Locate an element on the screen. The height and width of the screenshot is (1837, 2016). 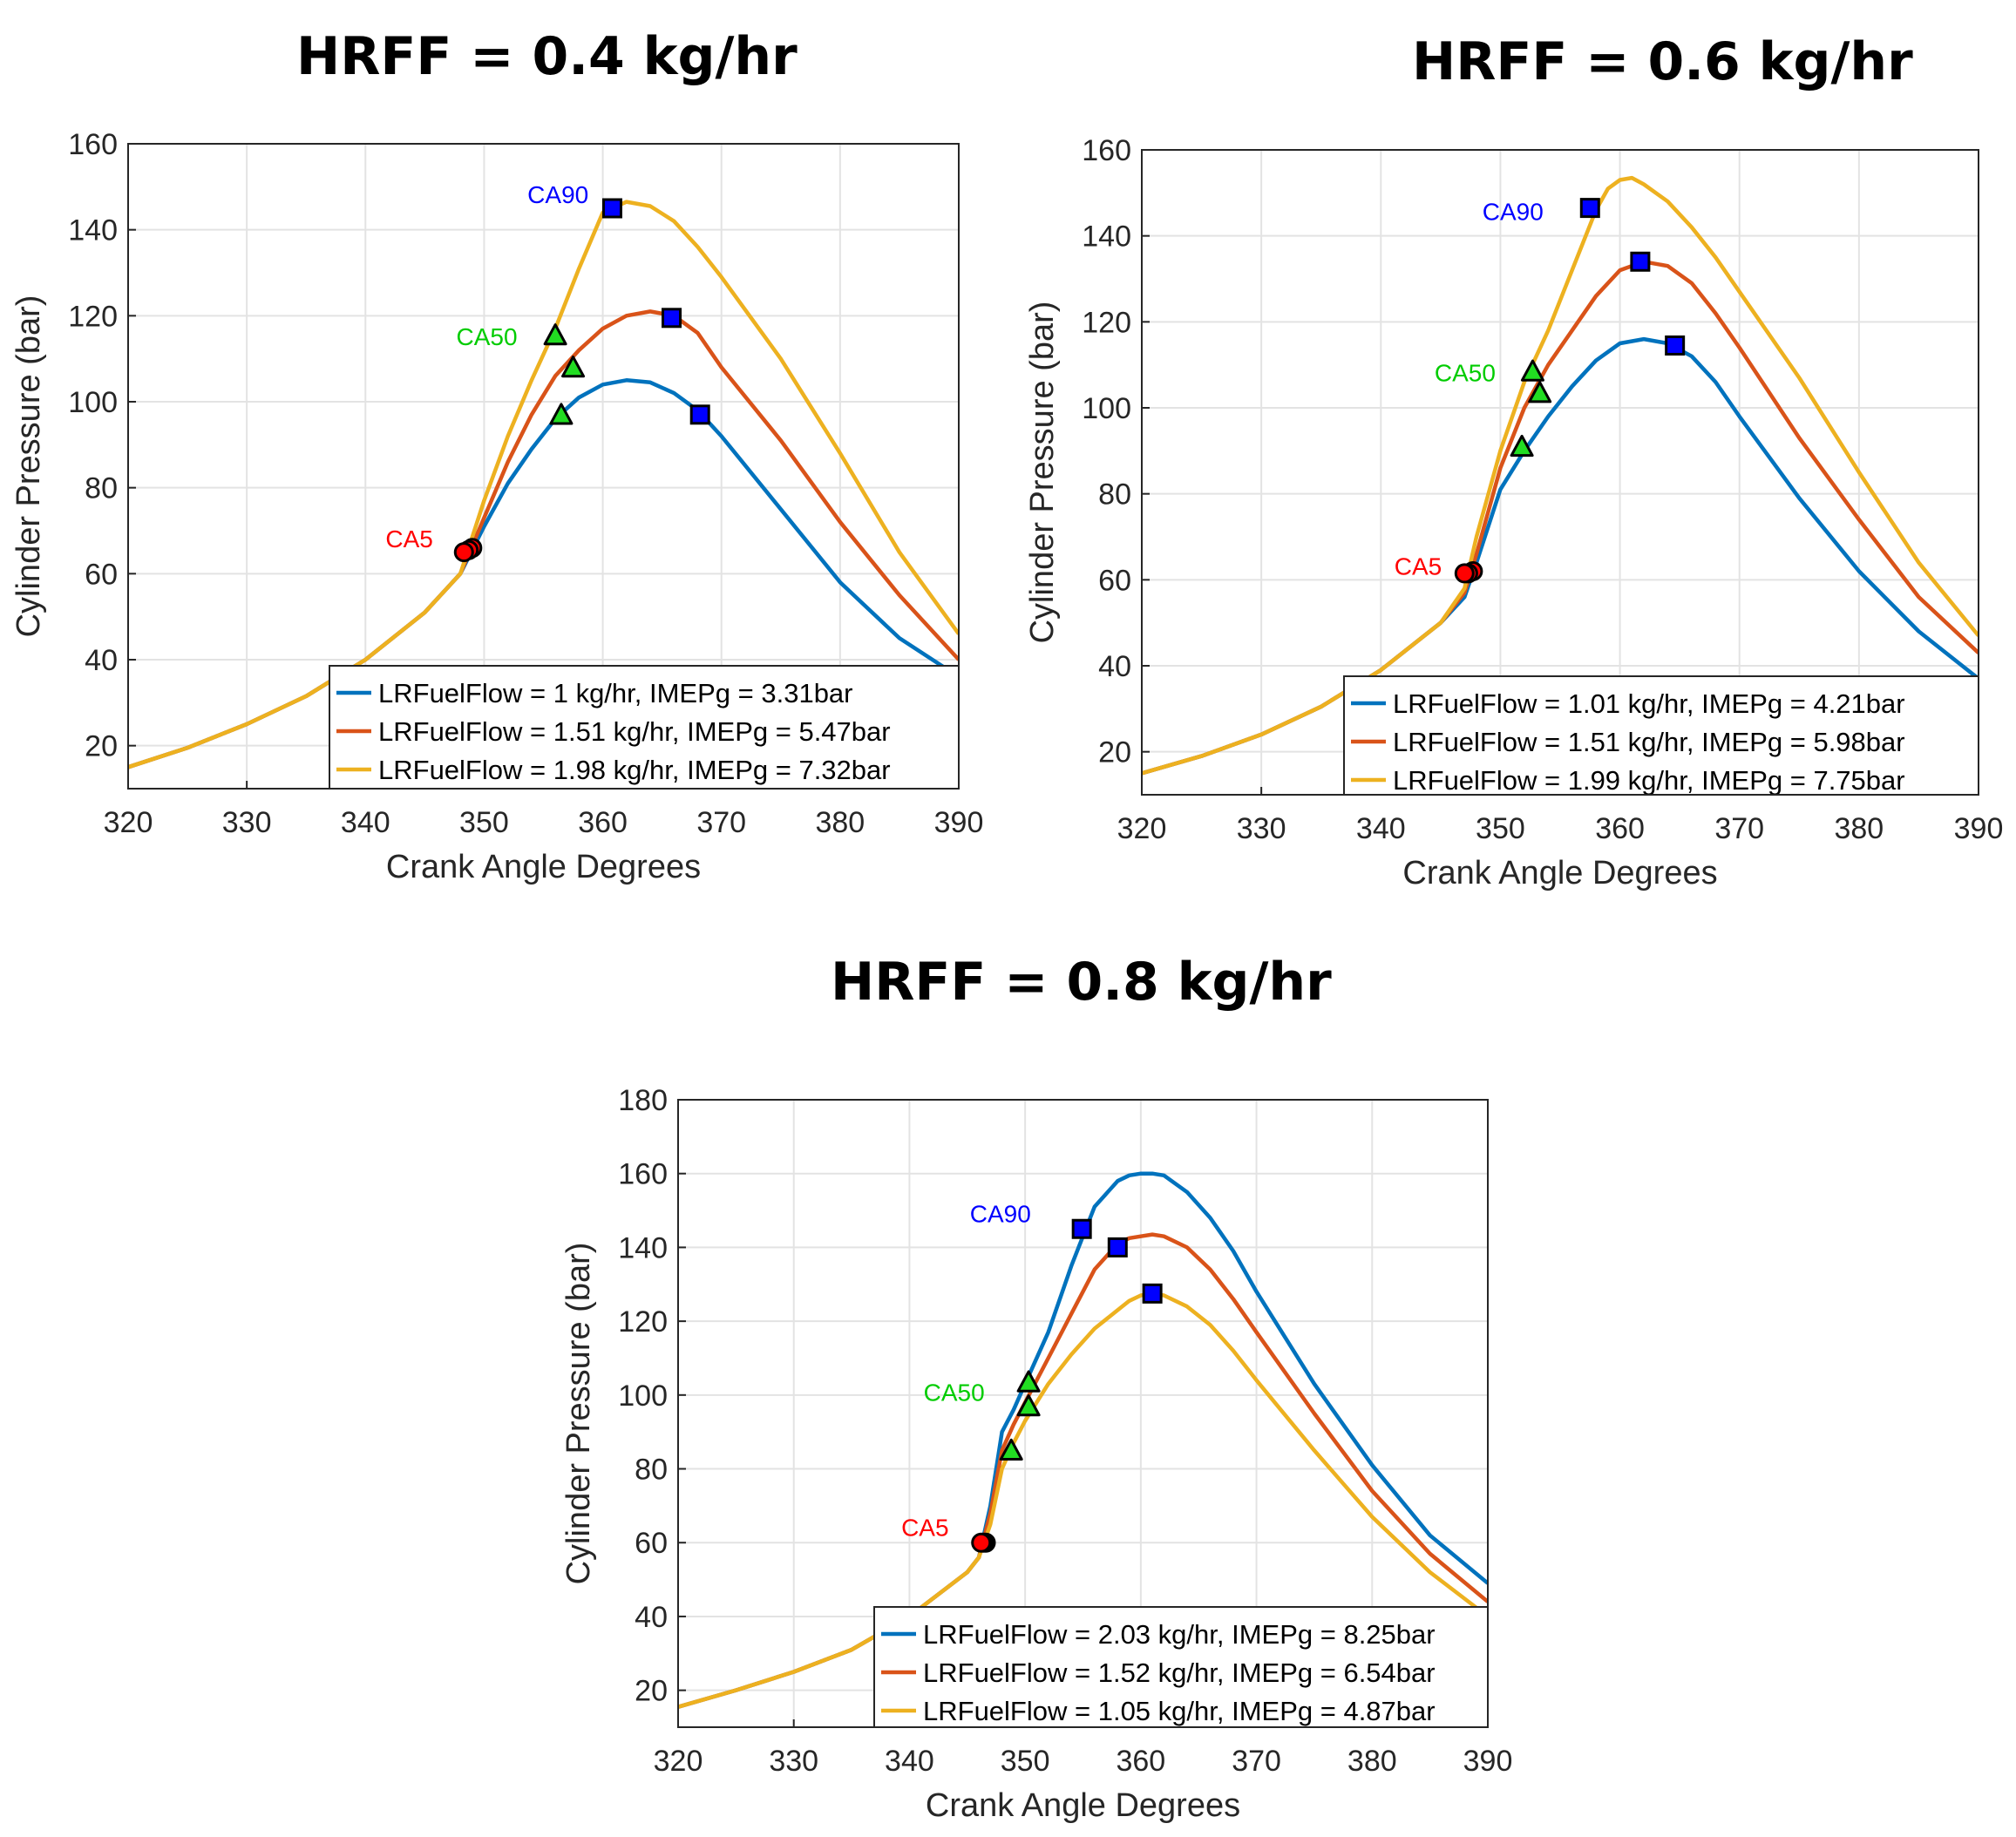
legend-entry-1: LRFuelFlow = 2.03 kg/hr, IMEPg = 8.25bar is located at coordinates (1179, 1634).